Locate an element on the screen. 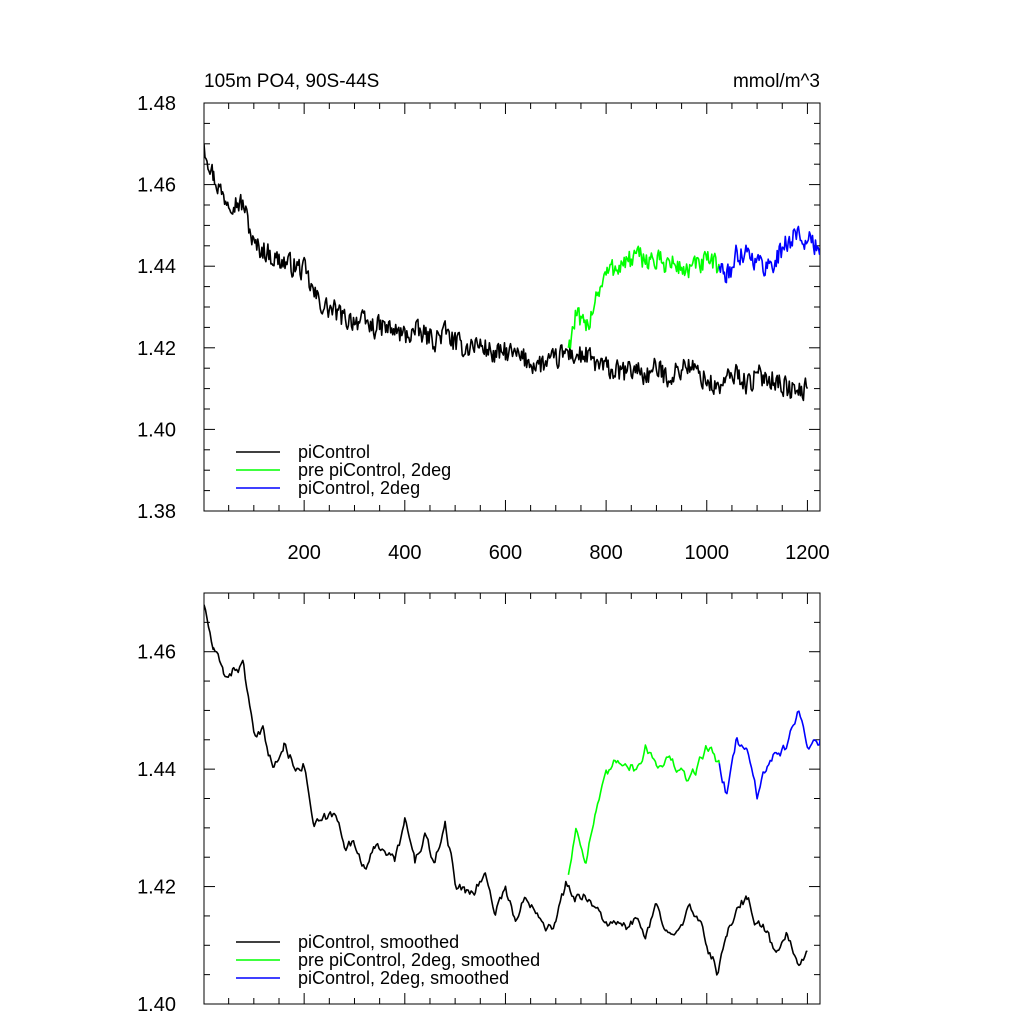 Image resolution: width=1024 pixels, height=1024 pixels. top-x-tick-label: 1000 is located at coordinates (707, 553).